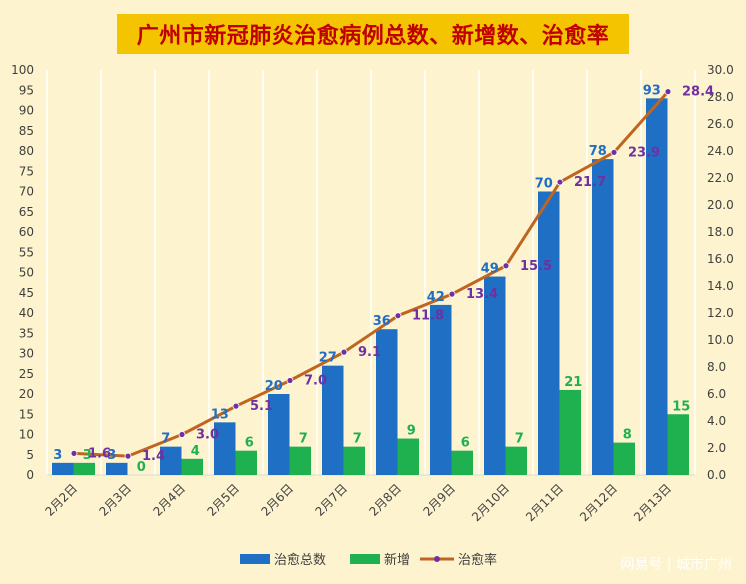  What do you see at coordinates (87, 455) in the screenshot?
I see `new-data-label: 3` at bounding box center [87, 455].